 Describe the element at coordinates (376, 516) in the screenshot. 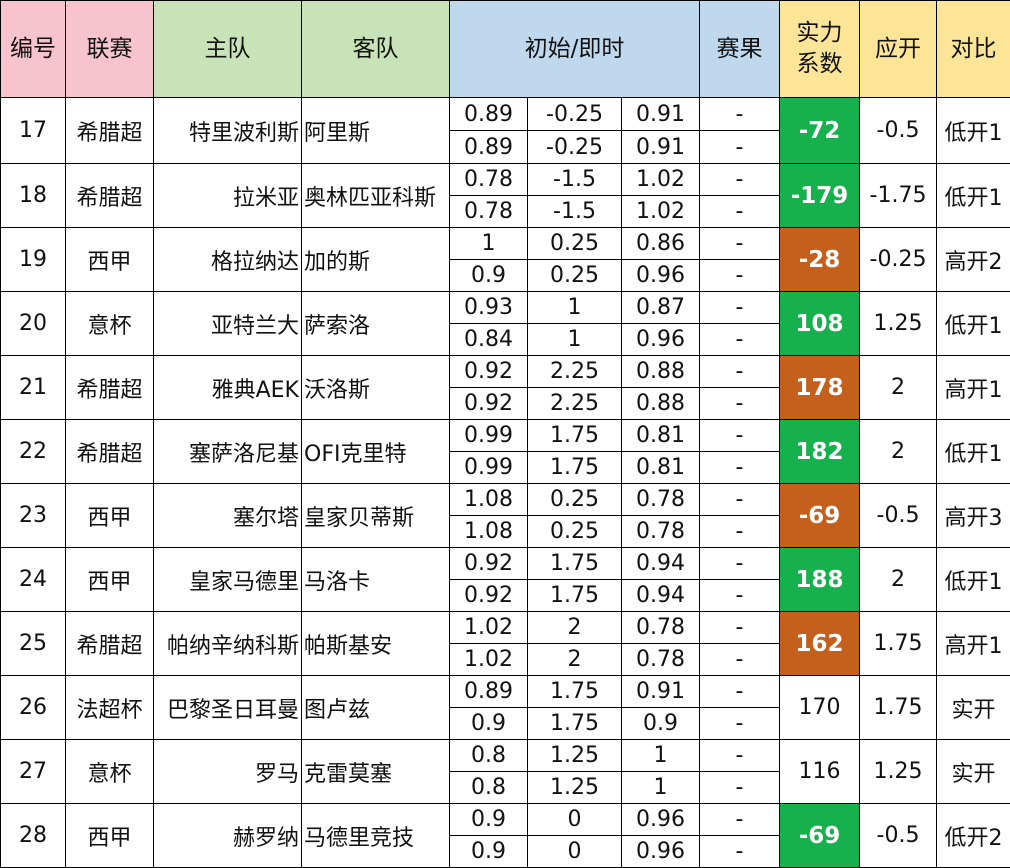

I see `away-team: 皇家贝蒂斯` at that location.